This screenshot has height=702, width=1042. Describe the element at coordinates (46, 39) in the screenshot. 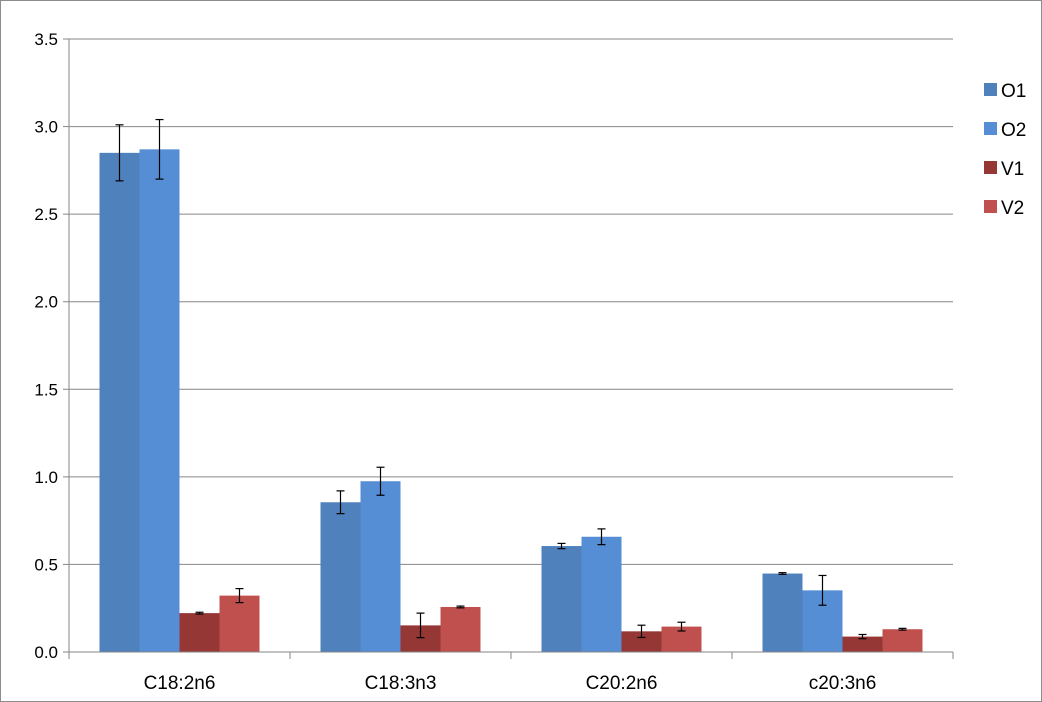

I see `y-tick-label: 3.5` at that location.